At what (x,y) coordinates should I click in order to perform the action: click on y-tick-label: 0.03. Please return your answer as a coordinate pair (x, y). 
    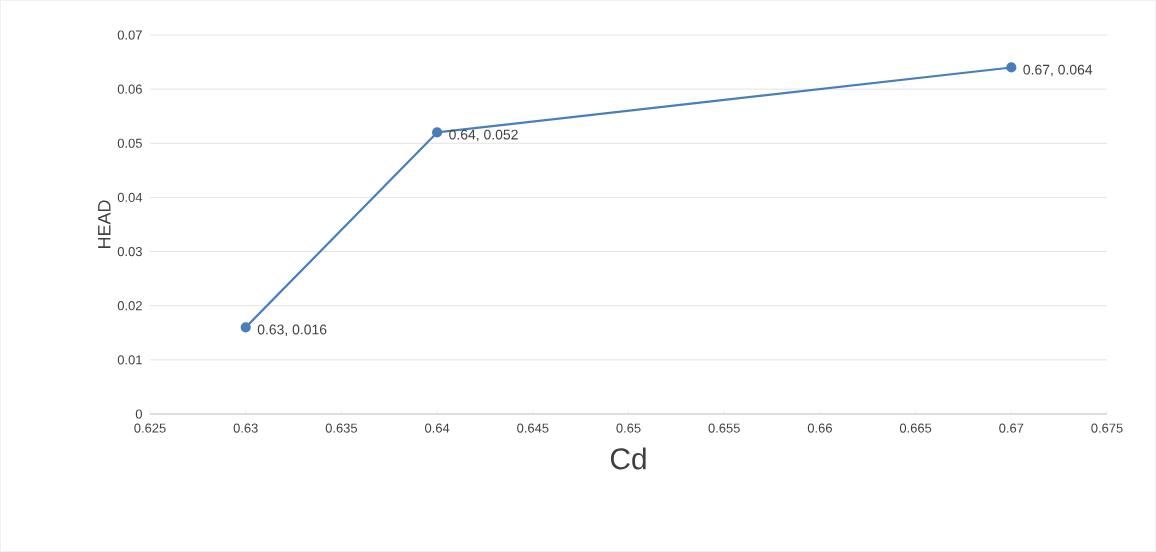
    Looking at the image, I should click on (129, 251).